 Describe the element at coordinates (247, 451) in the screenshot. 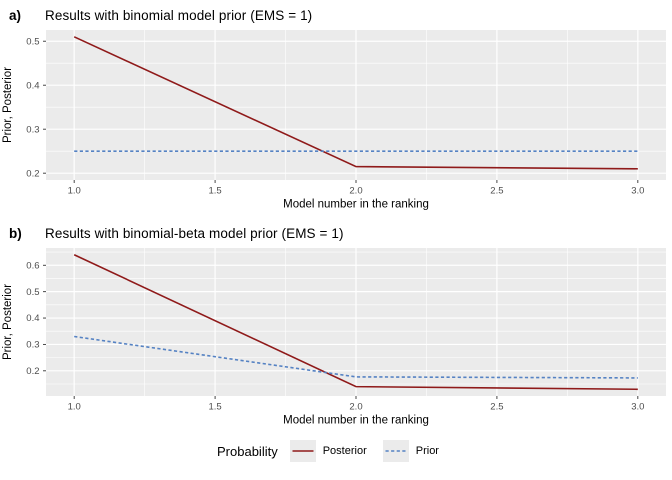

I see `legend-title: Probability` at that location.